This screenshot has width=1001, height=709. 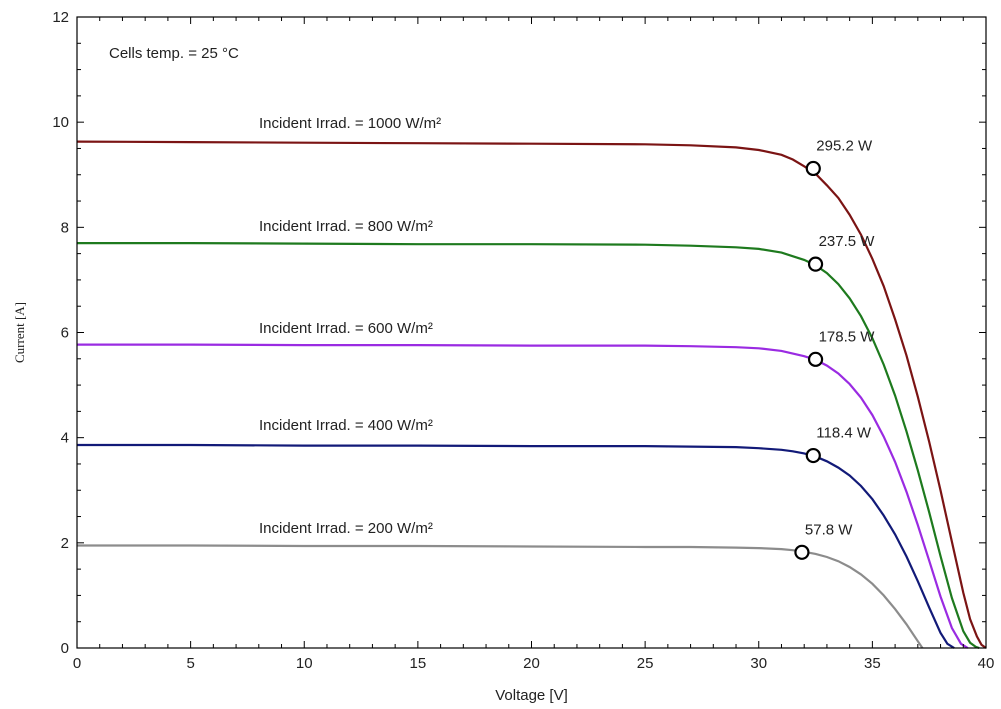 I want to click on x-tick-label: 5, so click(x=190, y=663).